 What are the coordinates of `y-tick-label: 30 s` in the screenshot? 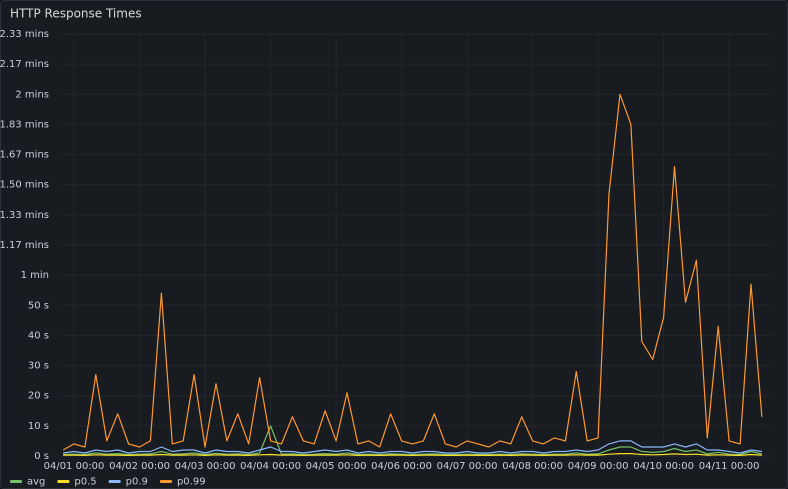 It's located at (38, 366).